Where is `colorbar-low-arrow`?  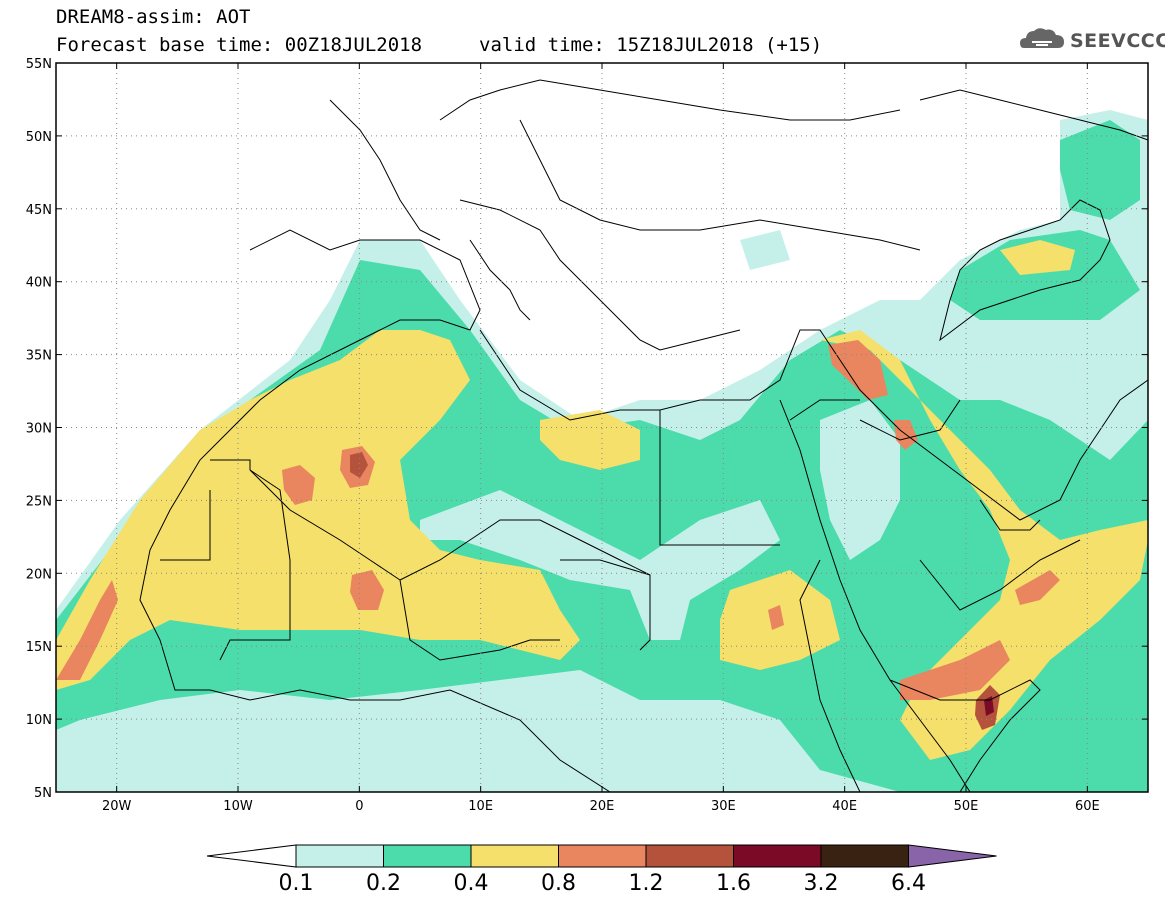
colorbar-low-arrow is located at coordinates (251, 856).